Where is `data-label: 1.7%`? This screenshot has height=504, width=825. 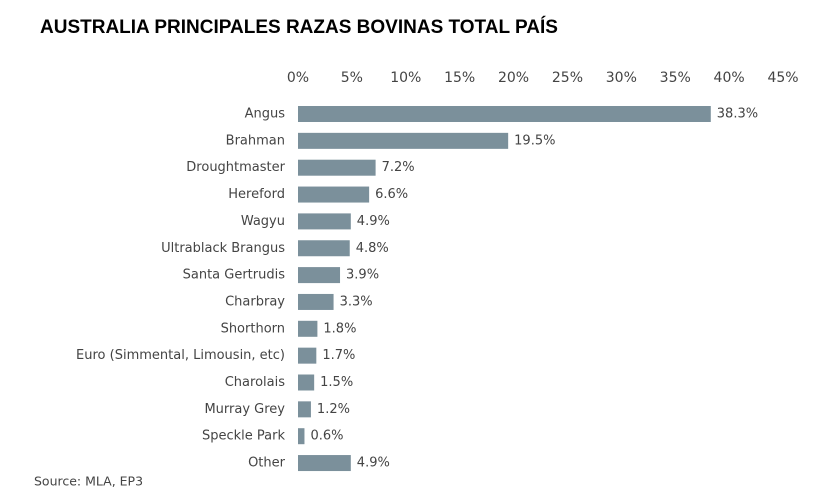 data-label: 1.7% is located at coordinates (338, 355).